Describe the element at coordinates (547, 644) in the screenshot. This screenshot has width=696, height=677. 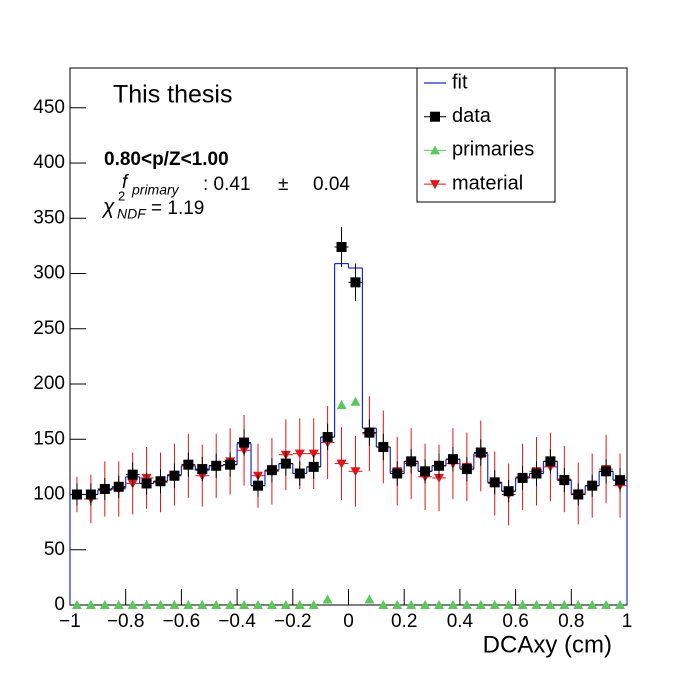
I see `x-axis-label: DCAxy (cm)` at that location.